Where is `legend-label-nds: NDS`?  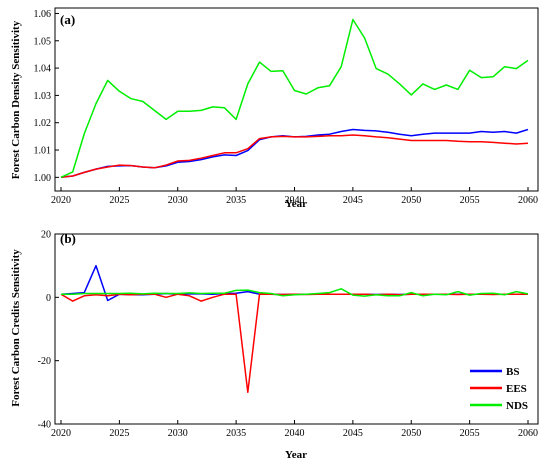
legend-label-nds: NDS is located at coordinates (517, 406).